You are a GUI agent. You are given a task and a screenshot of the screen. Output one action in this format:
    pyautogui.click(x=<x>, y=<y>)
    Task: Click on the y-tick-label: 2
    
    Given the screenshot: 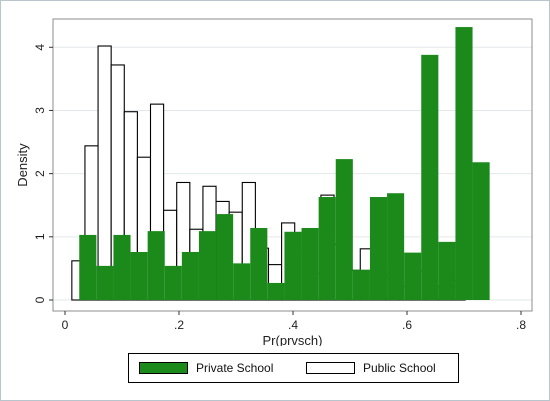 What is the action you would take?
    pyautogui.click(x=40, y=173)
    